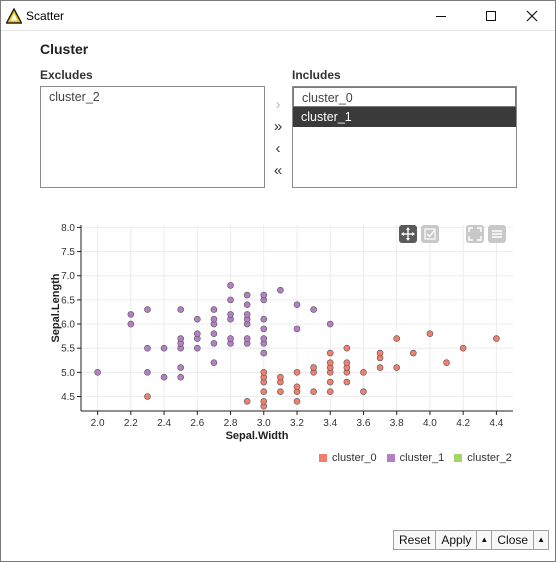  What do you see at coordinates (330, 423) in the screenshot?
I see `x-tick-label: 3.4` at bounding box center [330, 423].